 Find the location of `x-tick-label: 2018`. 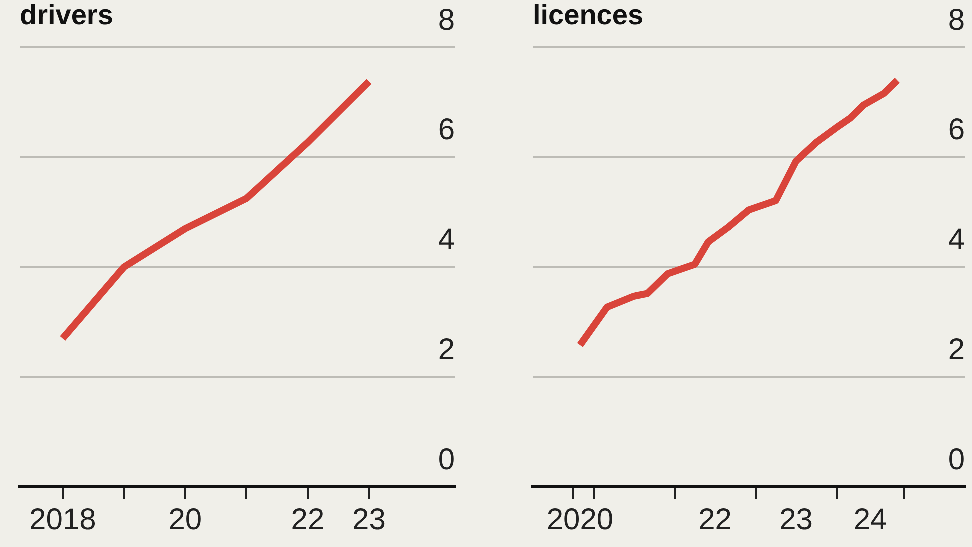

x-tick-label: 2018 is located at coordinates (63, 519).